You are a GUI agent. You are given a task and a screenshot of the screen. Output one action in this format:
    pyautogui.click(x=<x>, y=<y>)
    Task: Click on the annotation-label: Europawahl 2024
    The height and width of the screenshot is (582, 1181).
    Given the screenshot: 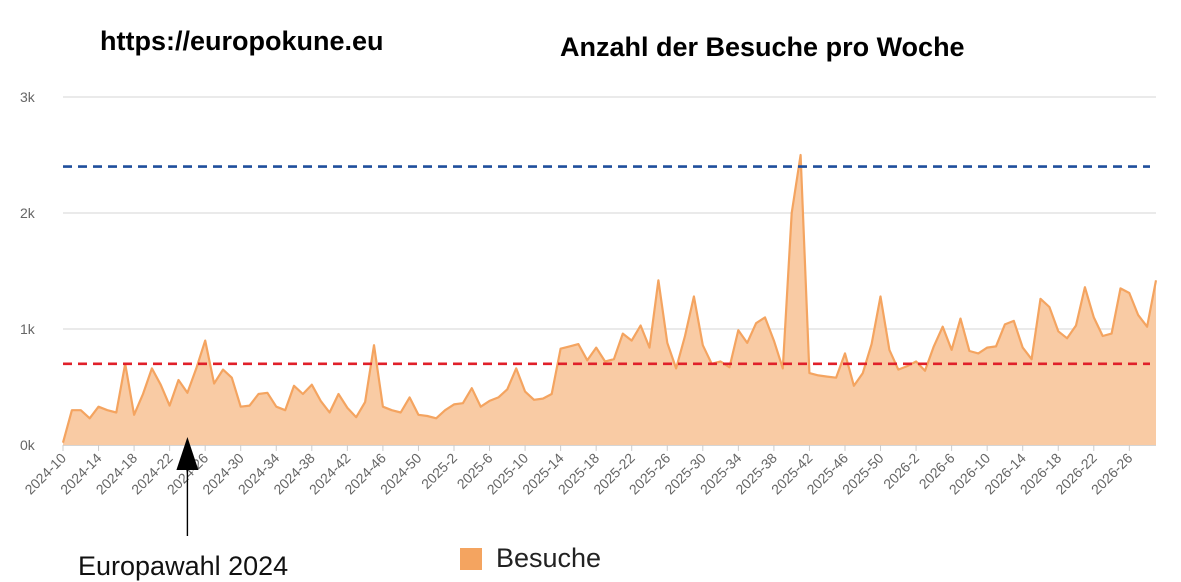 What is the action you would take?
    pyautogui.click(x=183, y=566)
    